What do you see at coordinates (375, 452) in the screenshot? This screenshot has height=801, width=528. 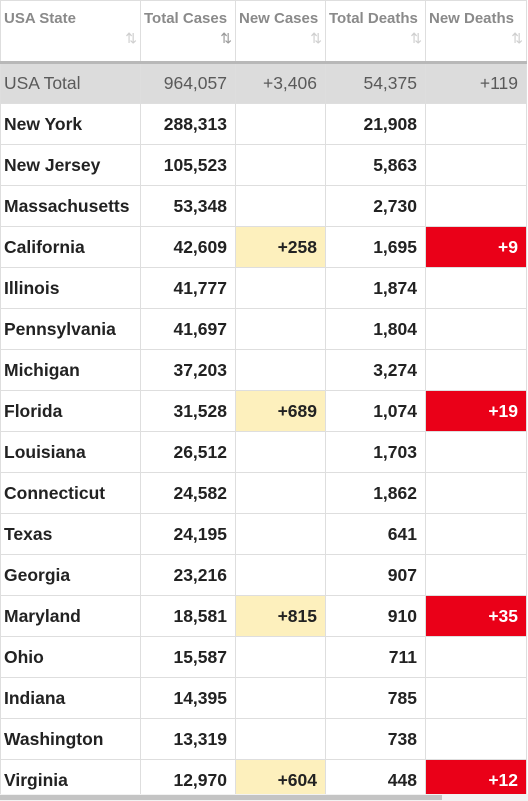 I see `total-deaths-cell: 1,703` at bounding box center [375, 452].